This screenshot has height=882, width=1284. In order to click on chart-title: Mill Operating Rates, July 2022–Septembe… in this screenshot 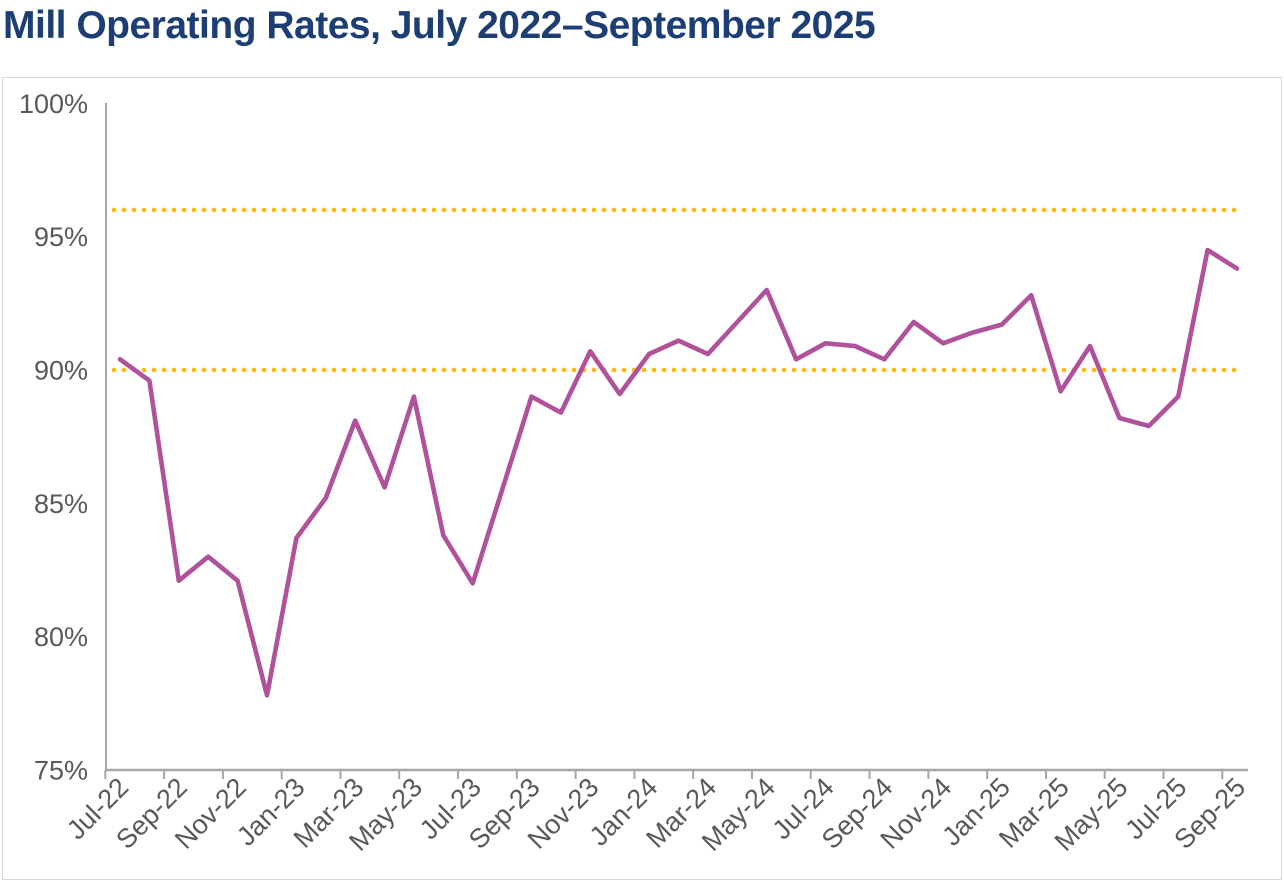, I will do `click(439, 25)`.